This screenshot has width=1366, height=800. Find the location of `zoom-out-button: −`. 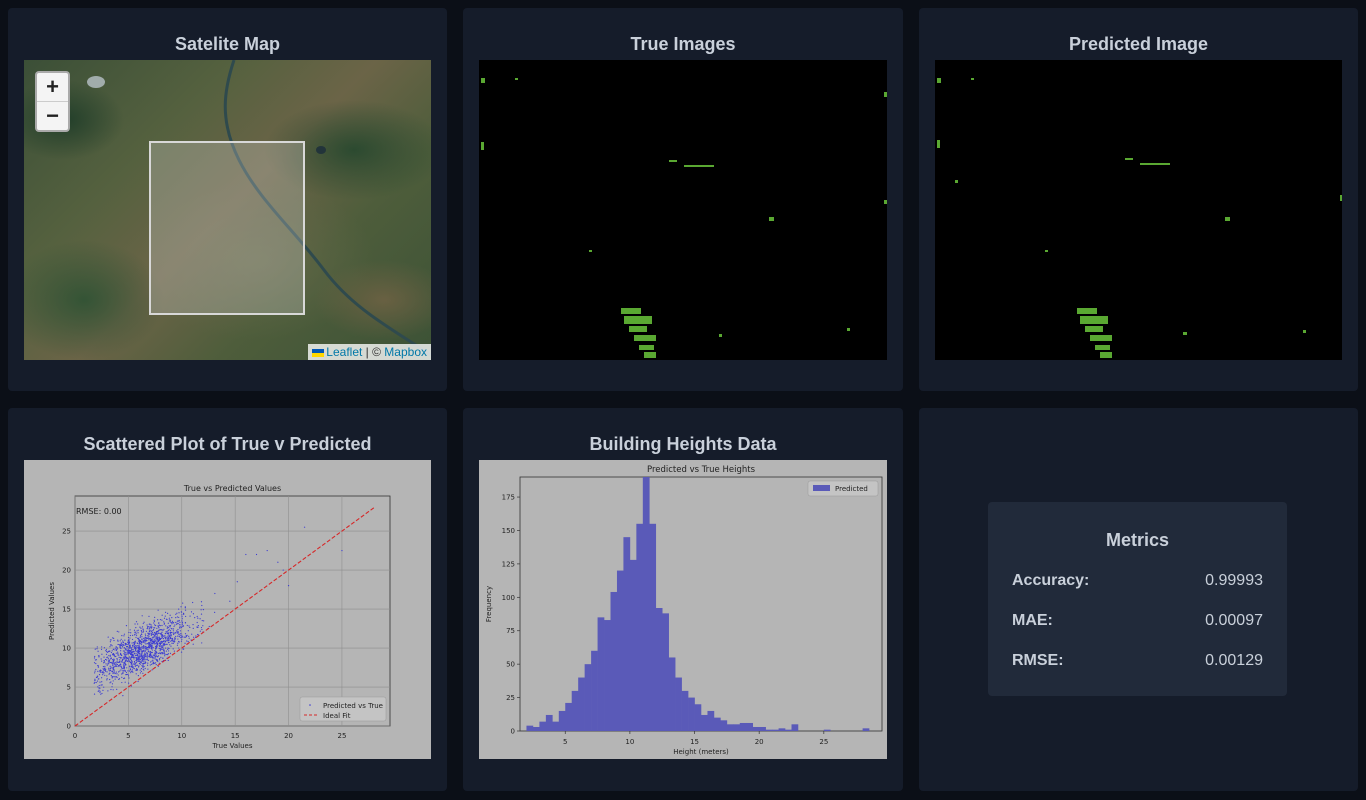

zoom-out-button: − is located at coordinates (52, 115).